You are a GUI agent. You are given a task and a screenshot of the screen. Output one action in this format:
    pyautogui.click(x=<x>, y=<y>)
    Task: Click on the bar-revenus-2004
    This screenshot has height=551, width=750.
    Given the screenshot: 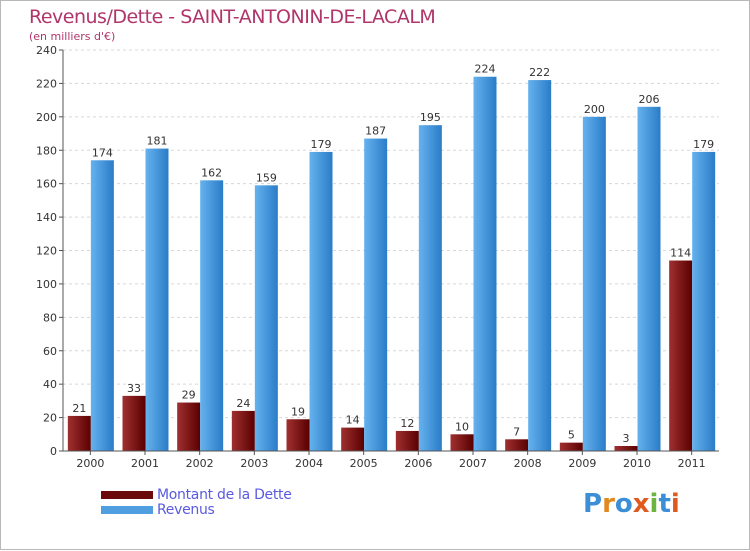 What is the action you would take?
    pyautogui.click(x=321, y=301)
    